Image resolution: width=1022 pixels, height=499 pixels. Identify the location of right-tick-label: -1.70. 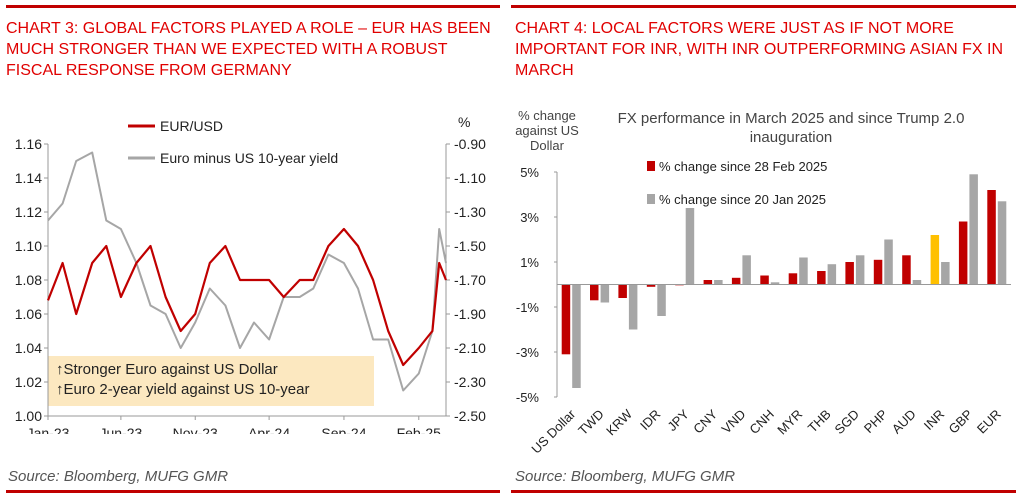
(470, 280).